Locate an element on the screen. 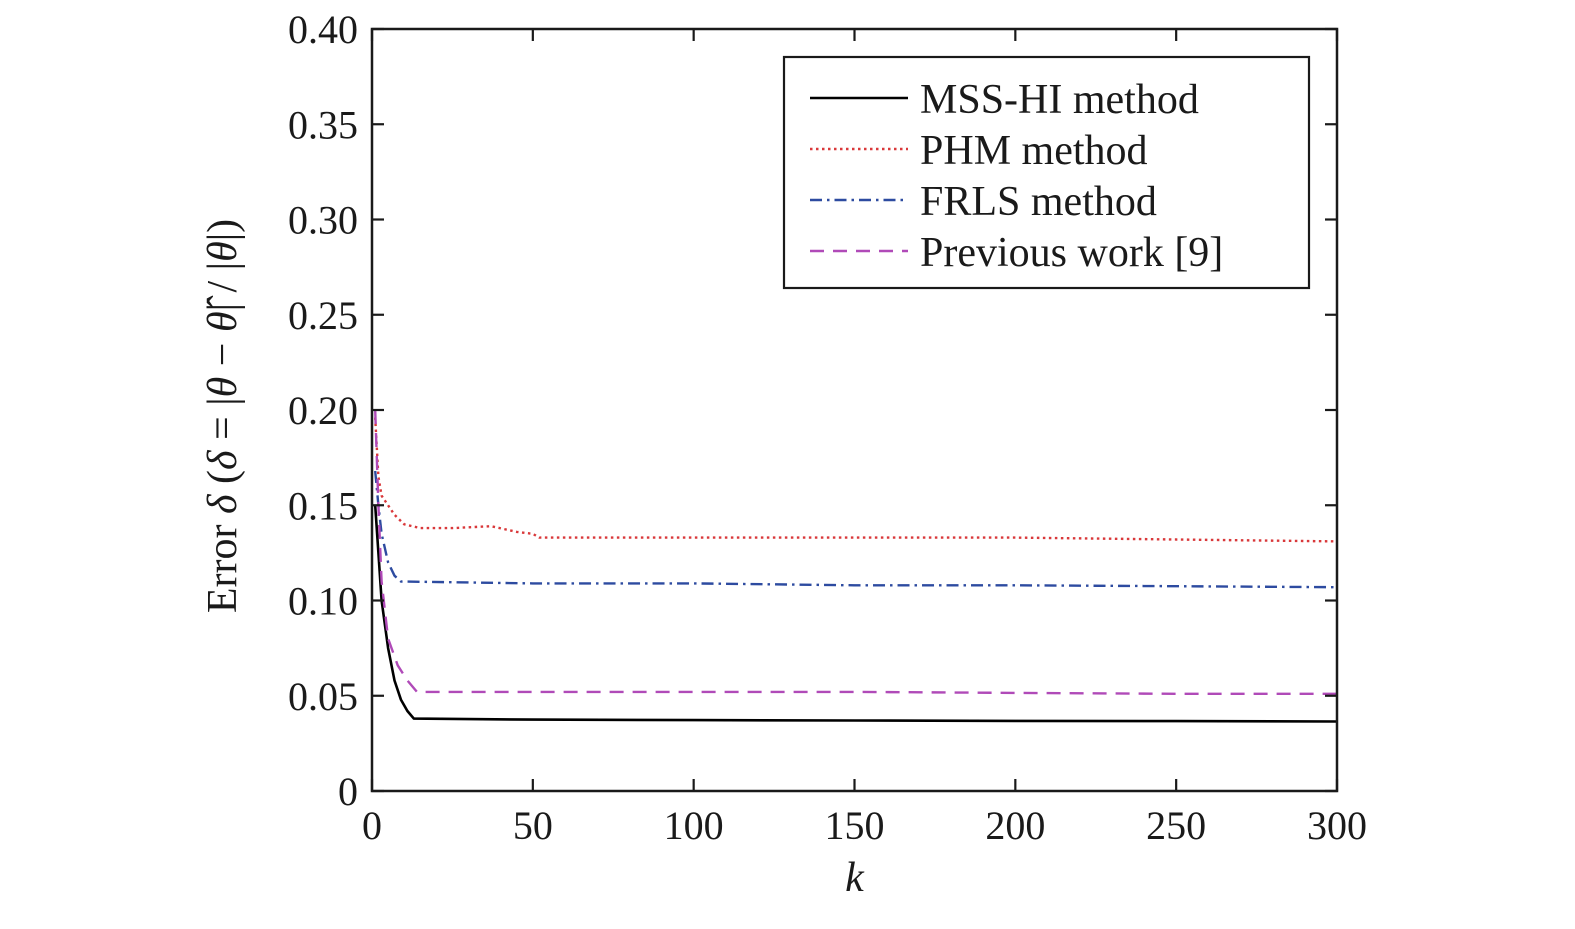 This screenshot has width=1575, height=929. x-tick-label: 100 is located at coordinates (694, 825).